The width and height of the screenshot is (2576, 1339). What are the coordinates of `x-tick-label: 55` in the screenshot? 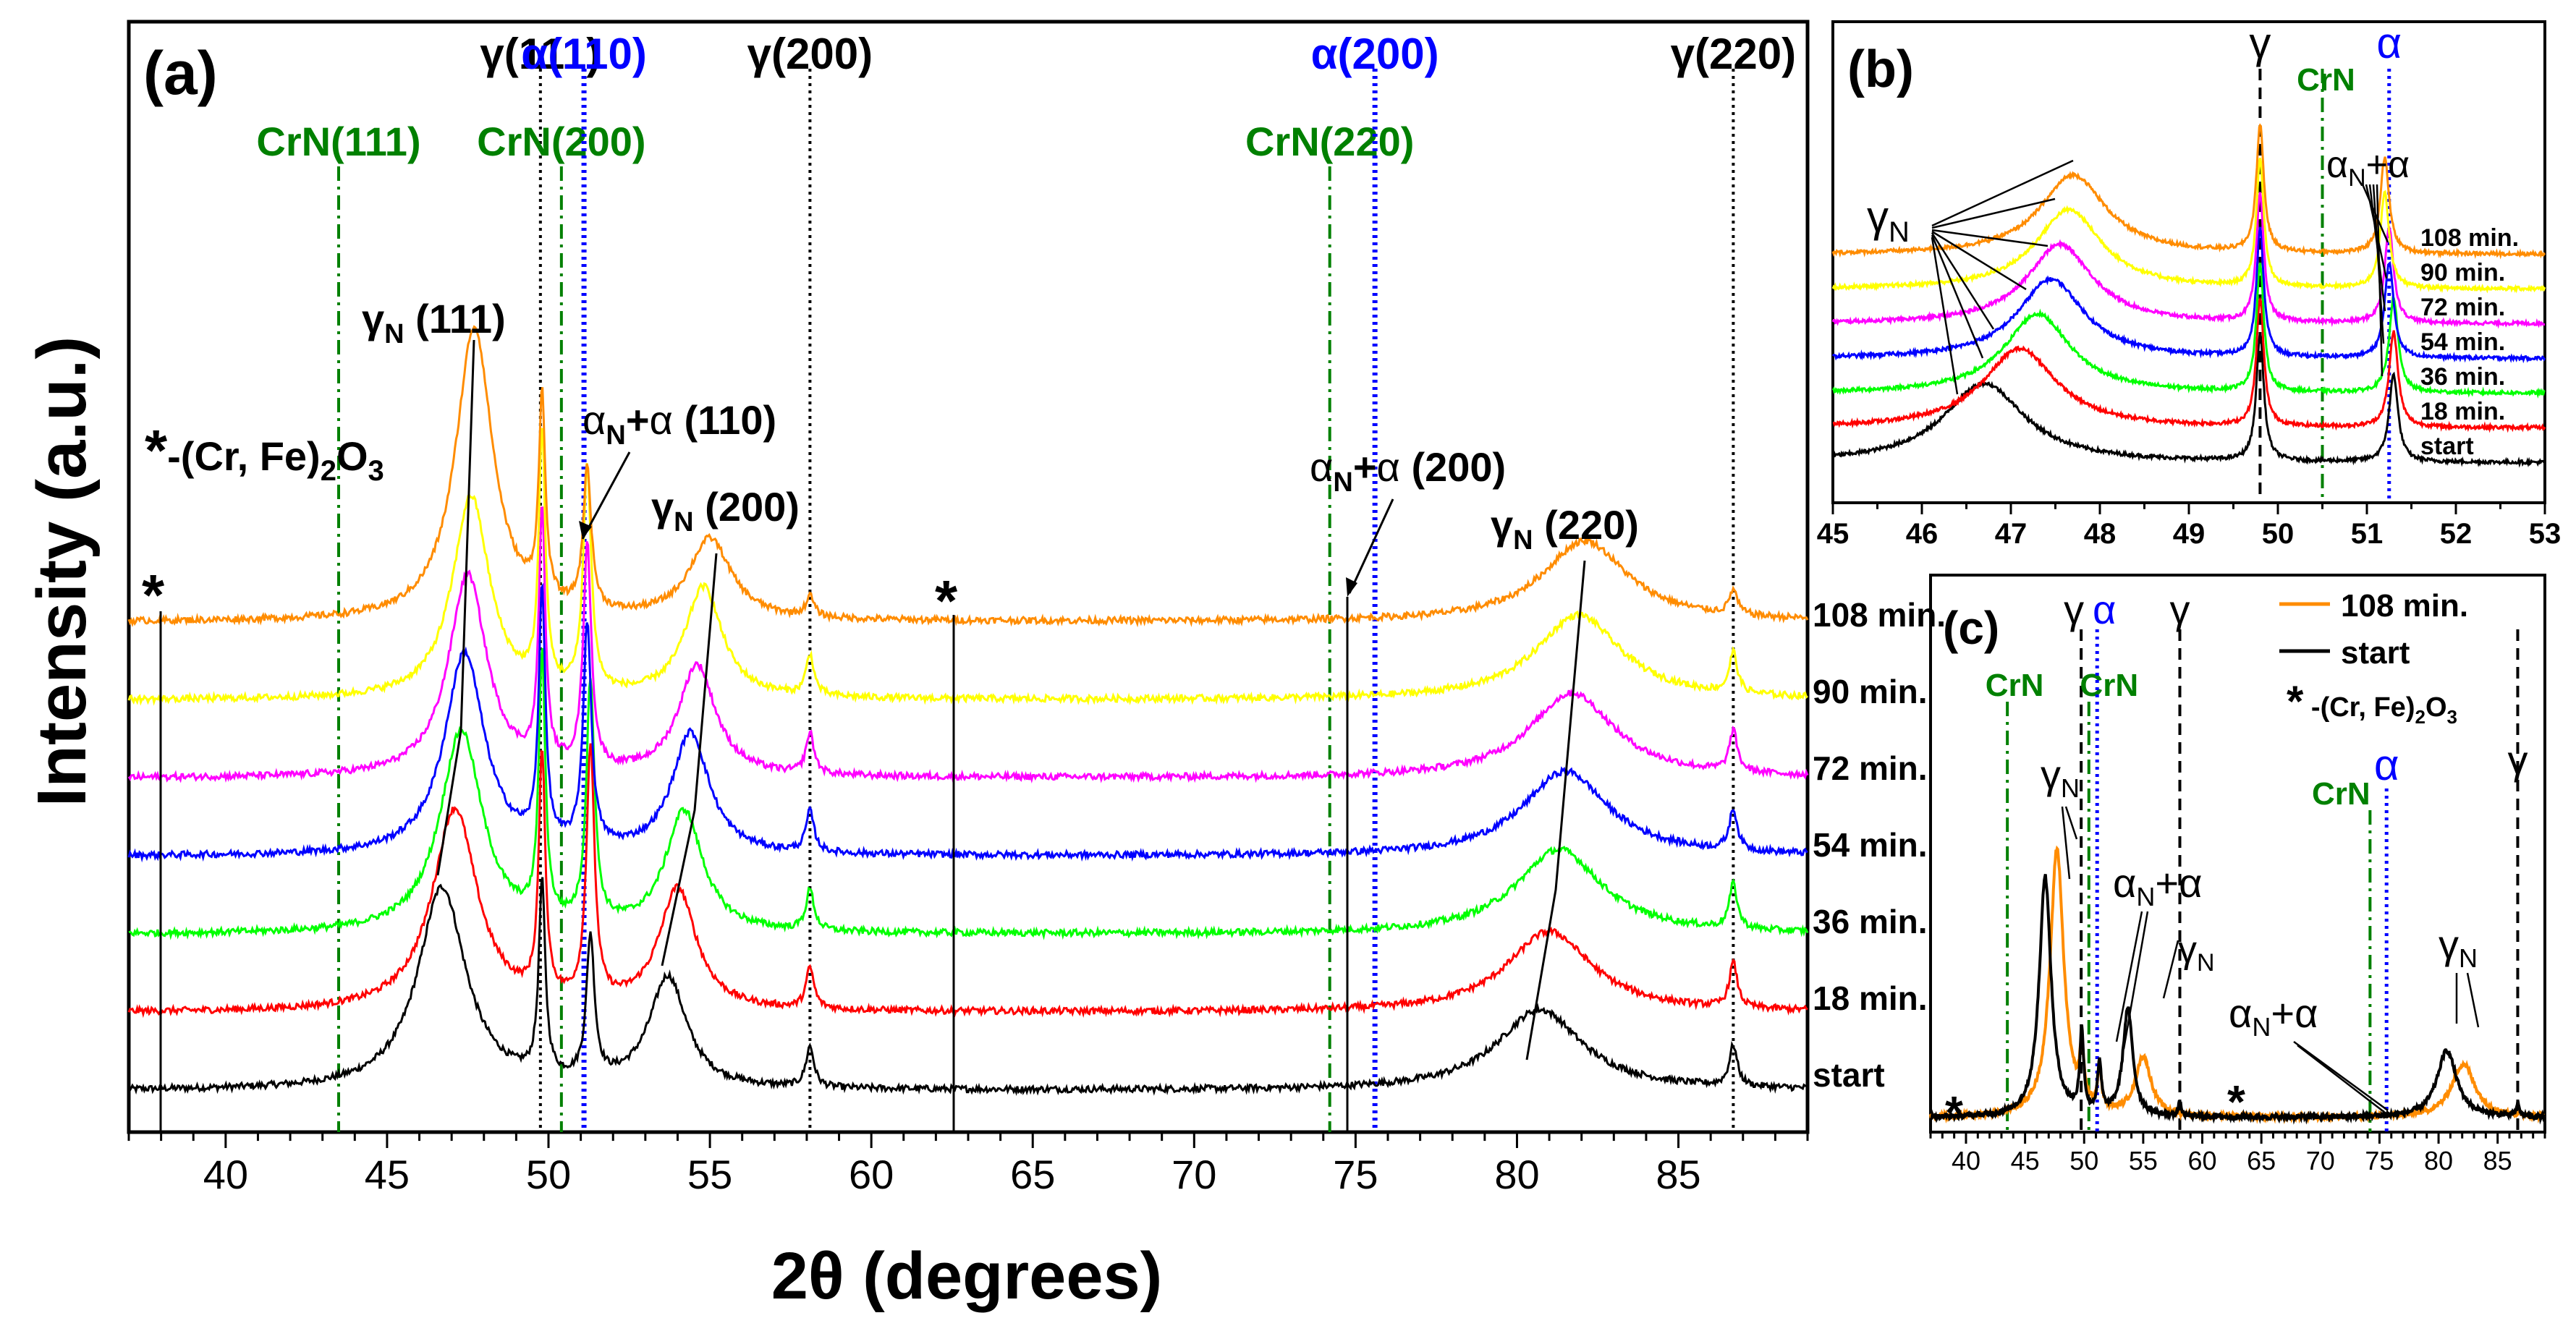 It's located at (2143, 1161).